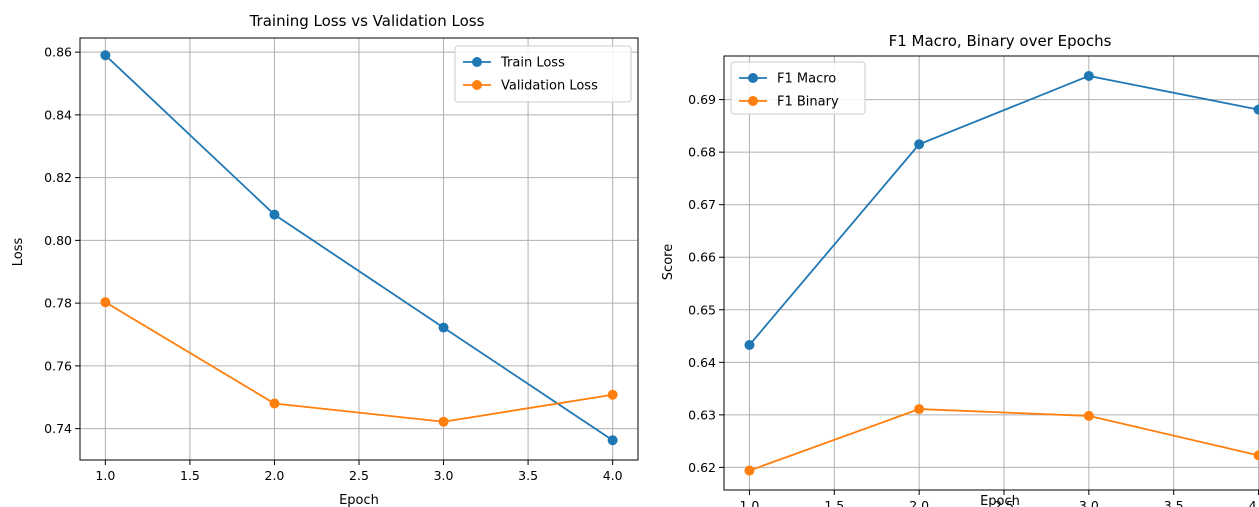 The width and height of the screenshot is (1259, 507). I want to click on legend: Train Loss Validation Loss, so click(543, 74).